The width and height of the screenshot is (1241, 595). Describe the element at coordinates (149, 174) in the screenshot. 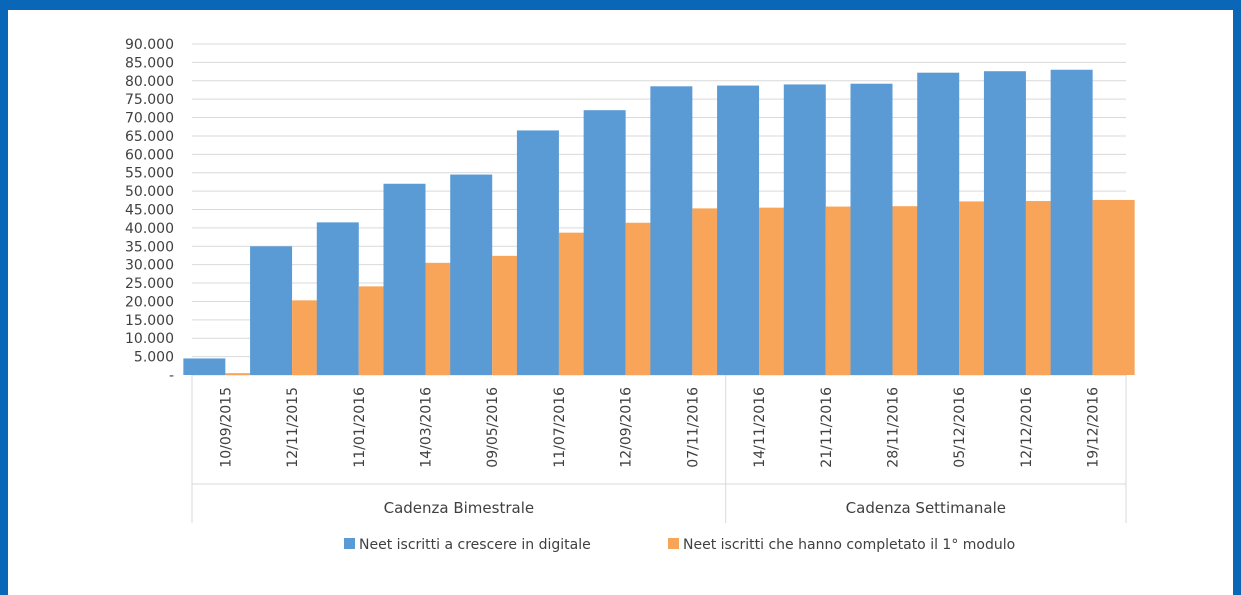

I see `y-tick-label: 55.000` at that location.